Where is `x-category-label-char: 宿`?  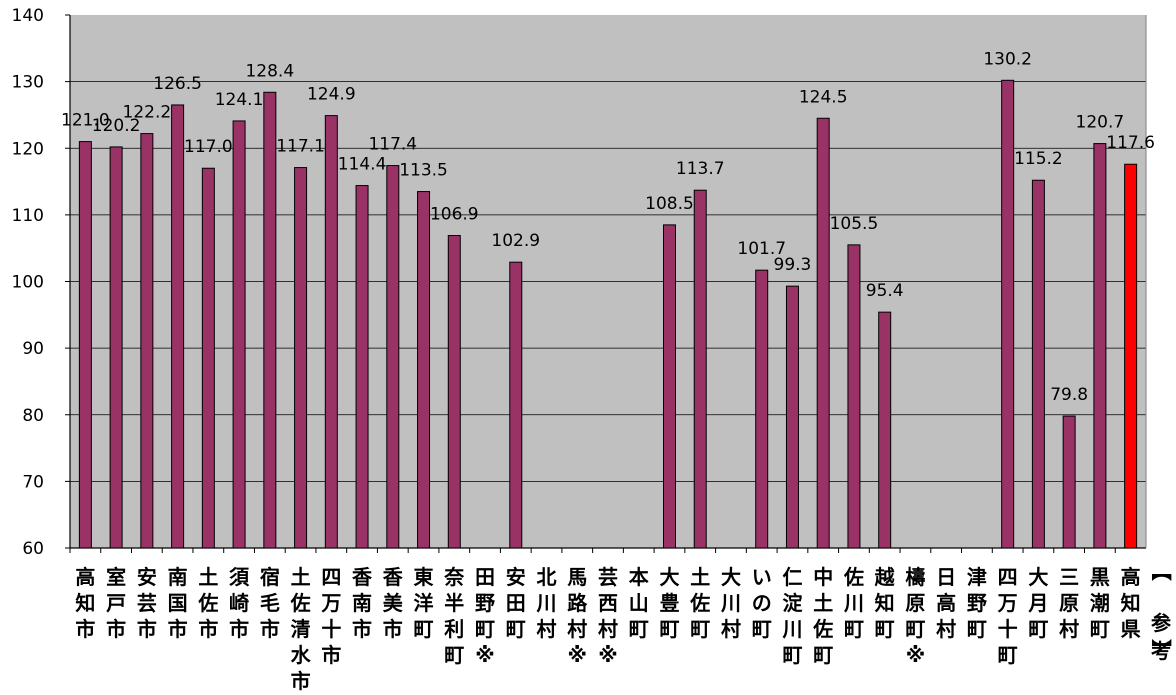 x-category-label-char: 宿 is located at coordinates (270, 577).